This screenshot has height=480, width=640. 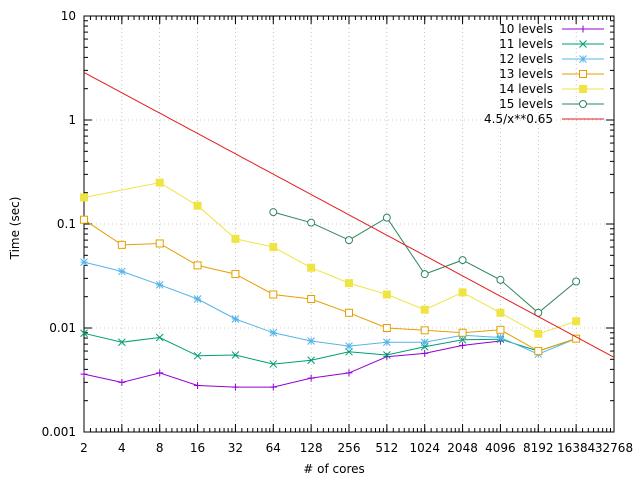 I want to click on x-tick-label: 4, so click(x=122, y=448).